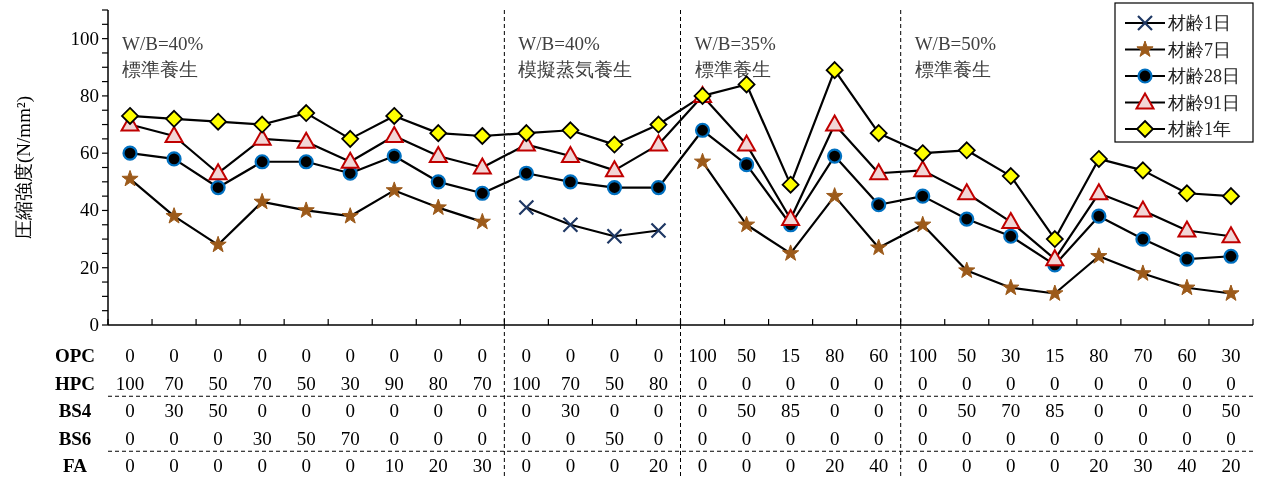  Describe the element at coordinates (130, 410) in the screenshot. I see `x-tick-label: 0 100 0 0 0` at that location.